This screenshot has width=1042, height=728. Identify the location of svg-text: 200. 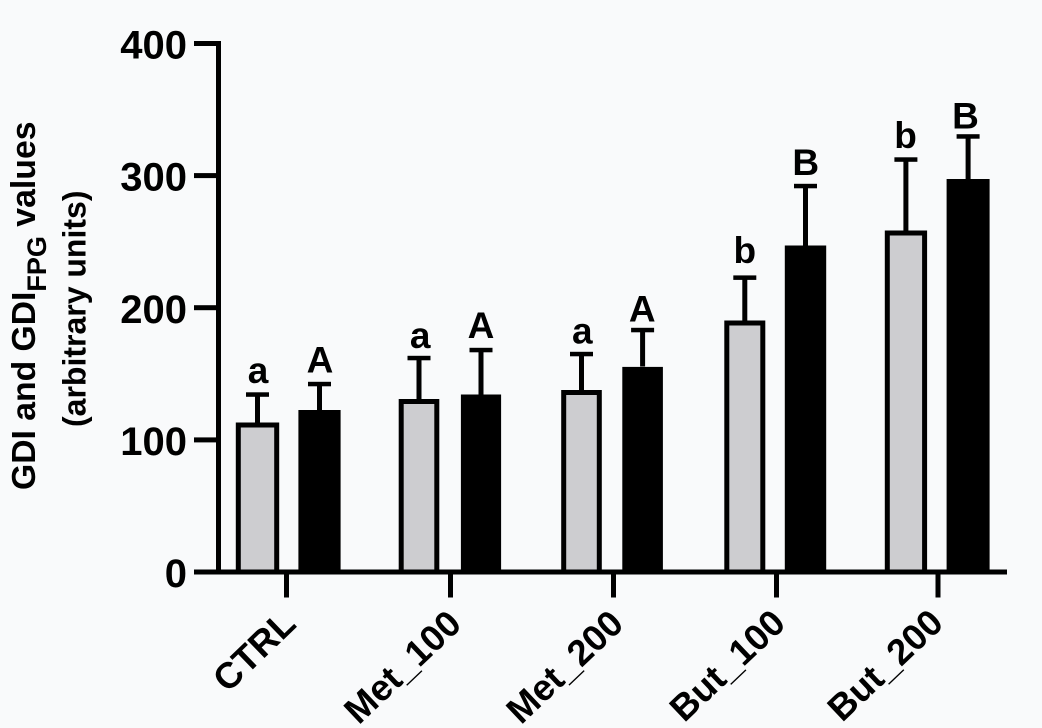
(153, 310).